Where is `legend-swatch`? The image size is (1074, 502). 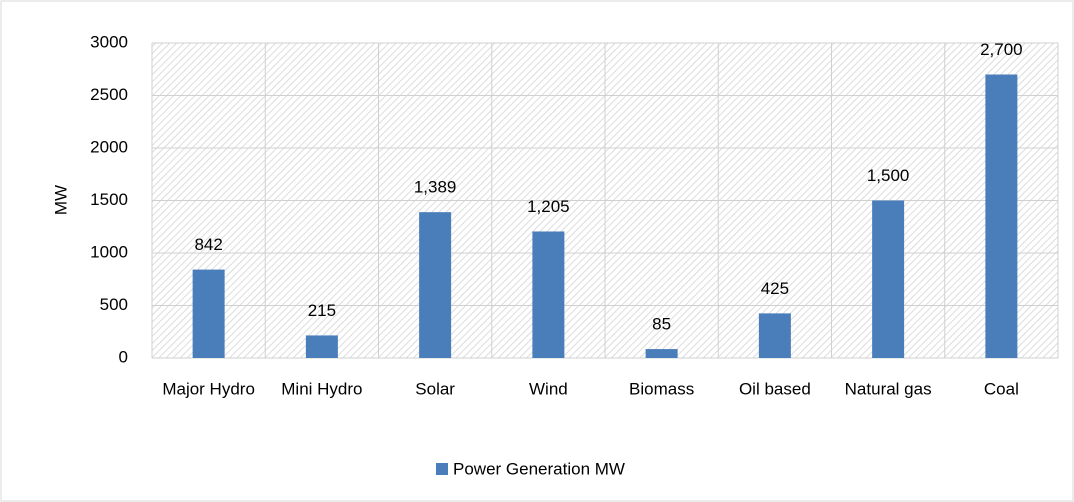 legend-swatch is located at coordinates (442, 469).